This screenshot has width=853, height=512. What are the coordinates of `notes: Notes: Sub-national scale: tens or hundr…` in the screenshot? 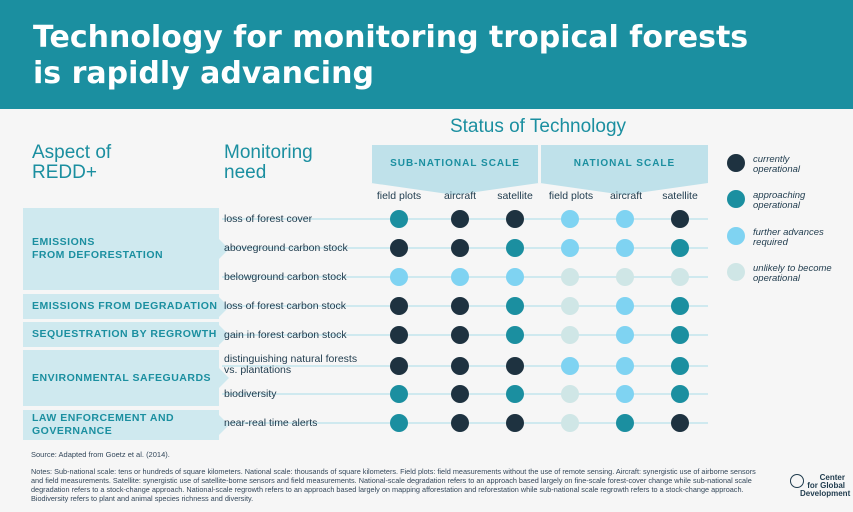 It's located at (393, 485).